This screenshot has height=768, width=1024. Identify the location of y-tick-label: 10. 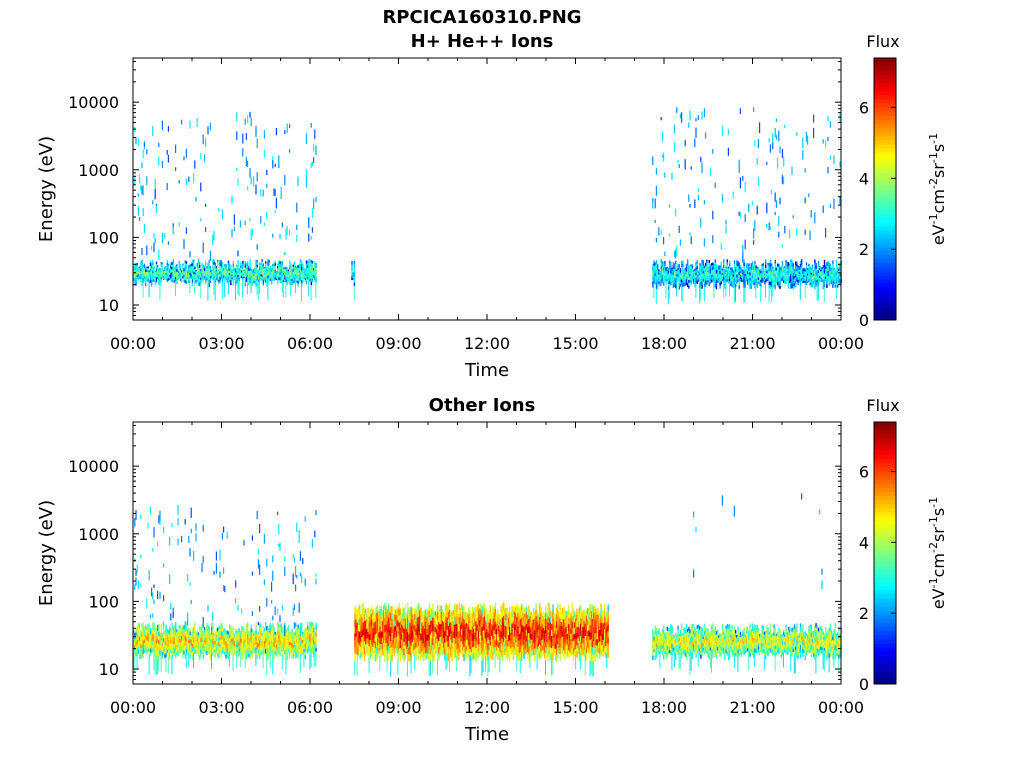
(109, 305).